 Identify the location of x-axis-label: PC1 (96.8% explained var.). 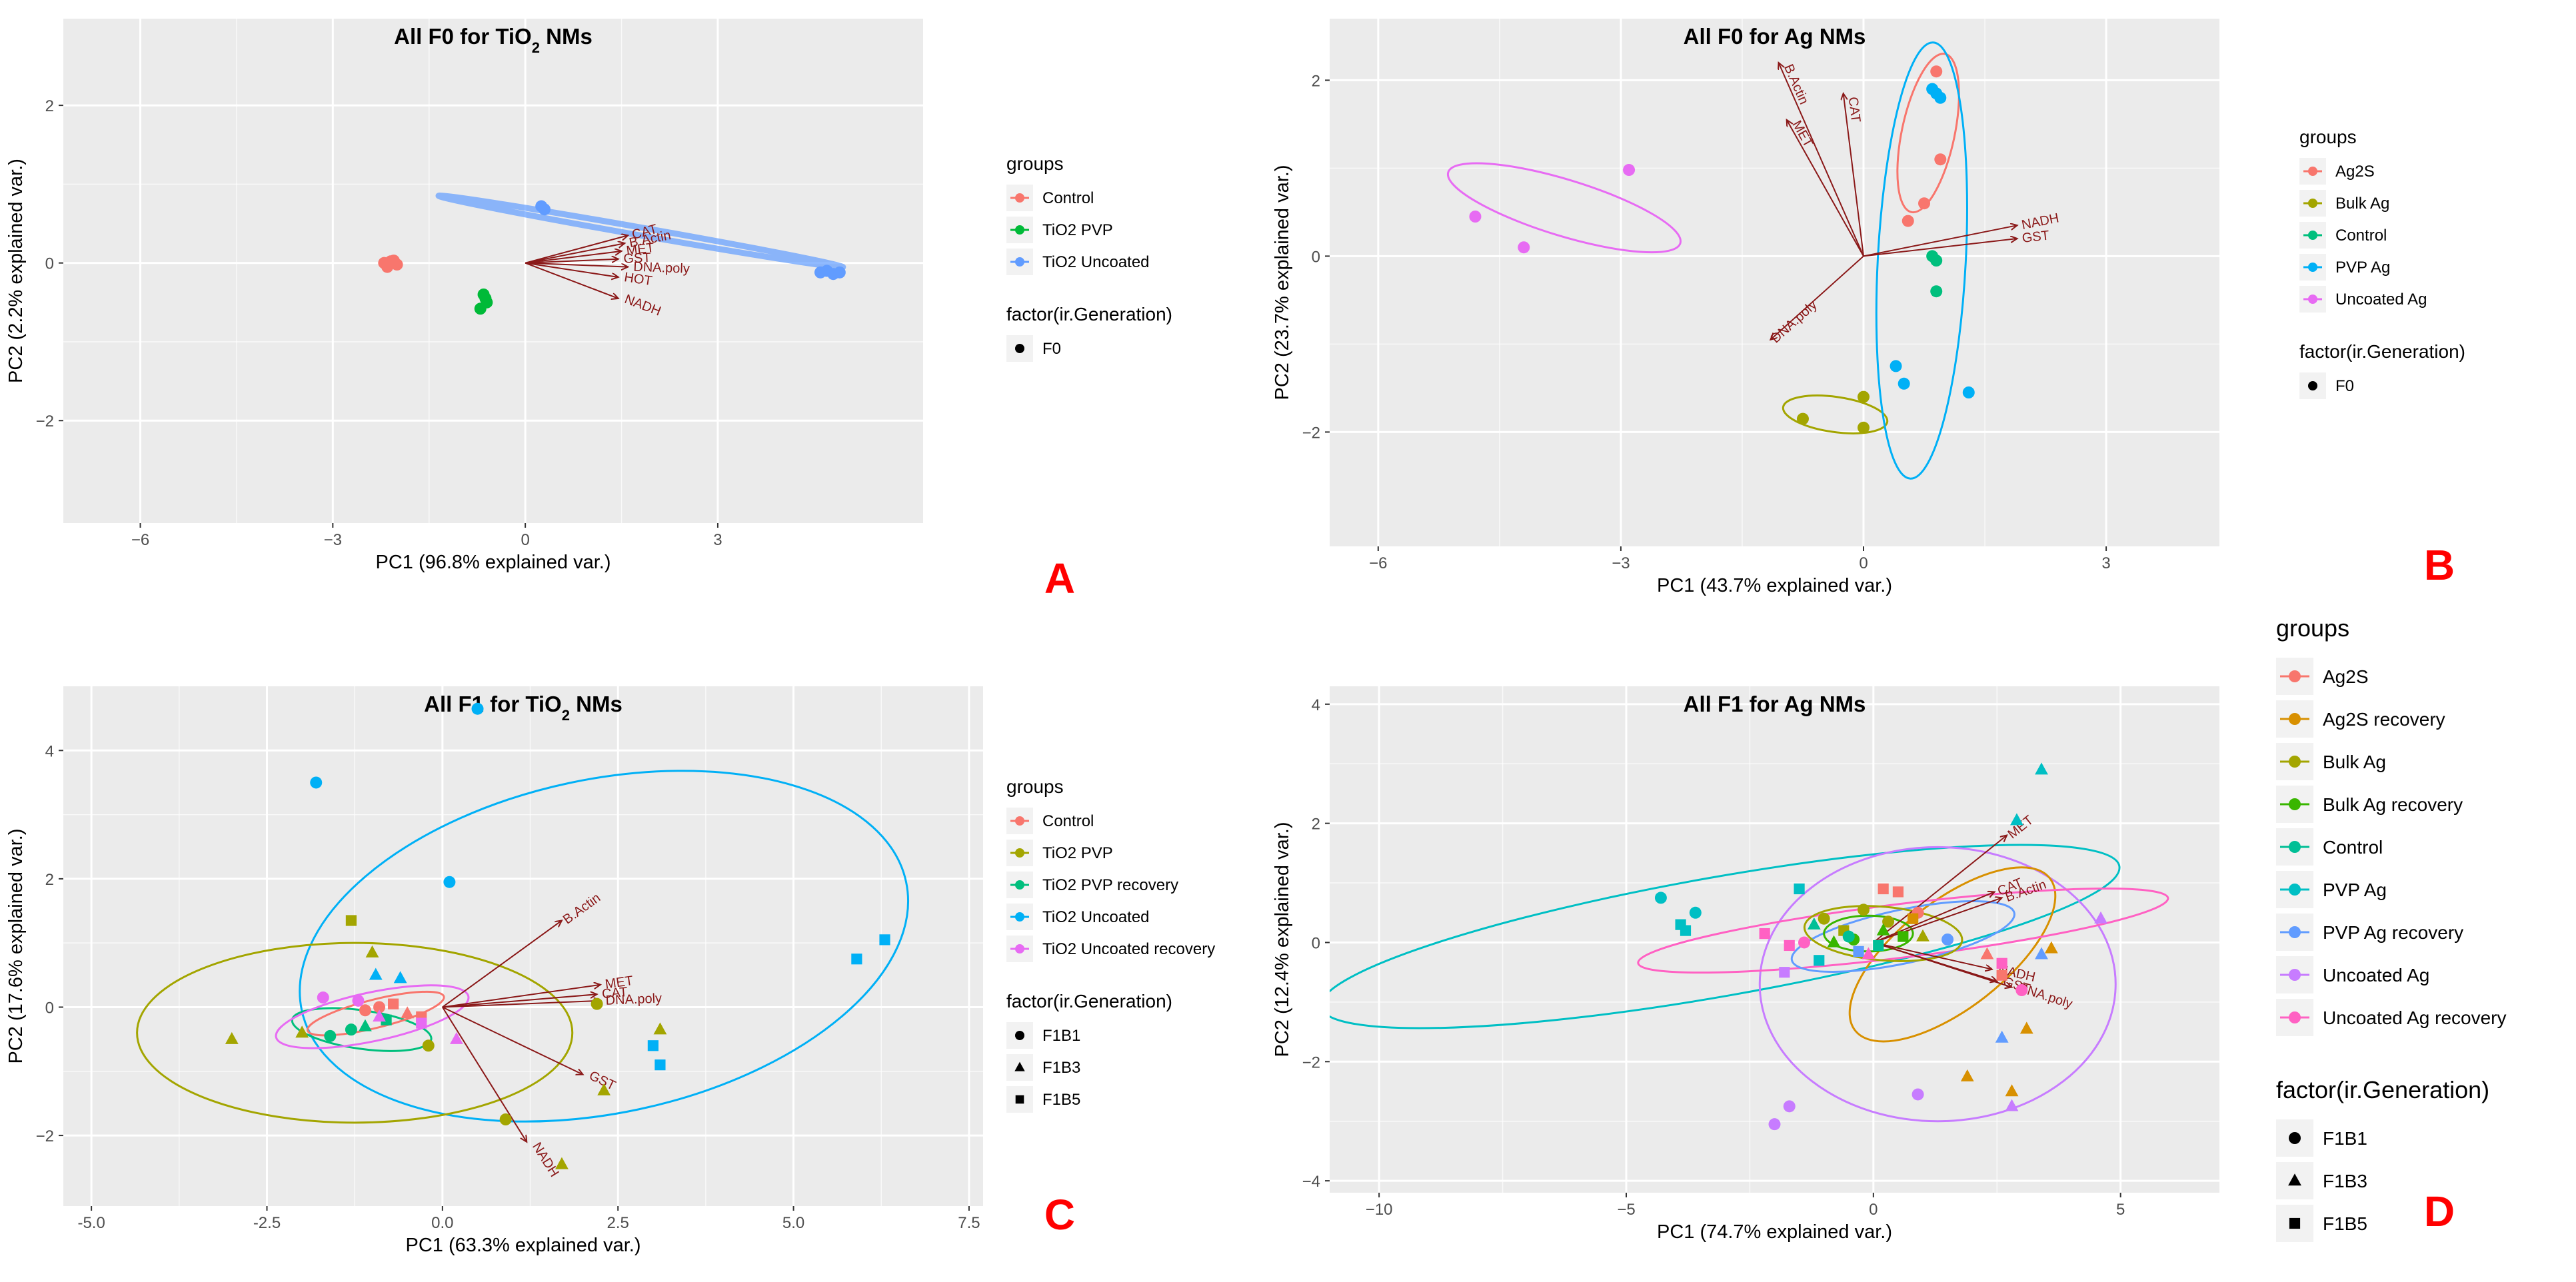
(493, 562).